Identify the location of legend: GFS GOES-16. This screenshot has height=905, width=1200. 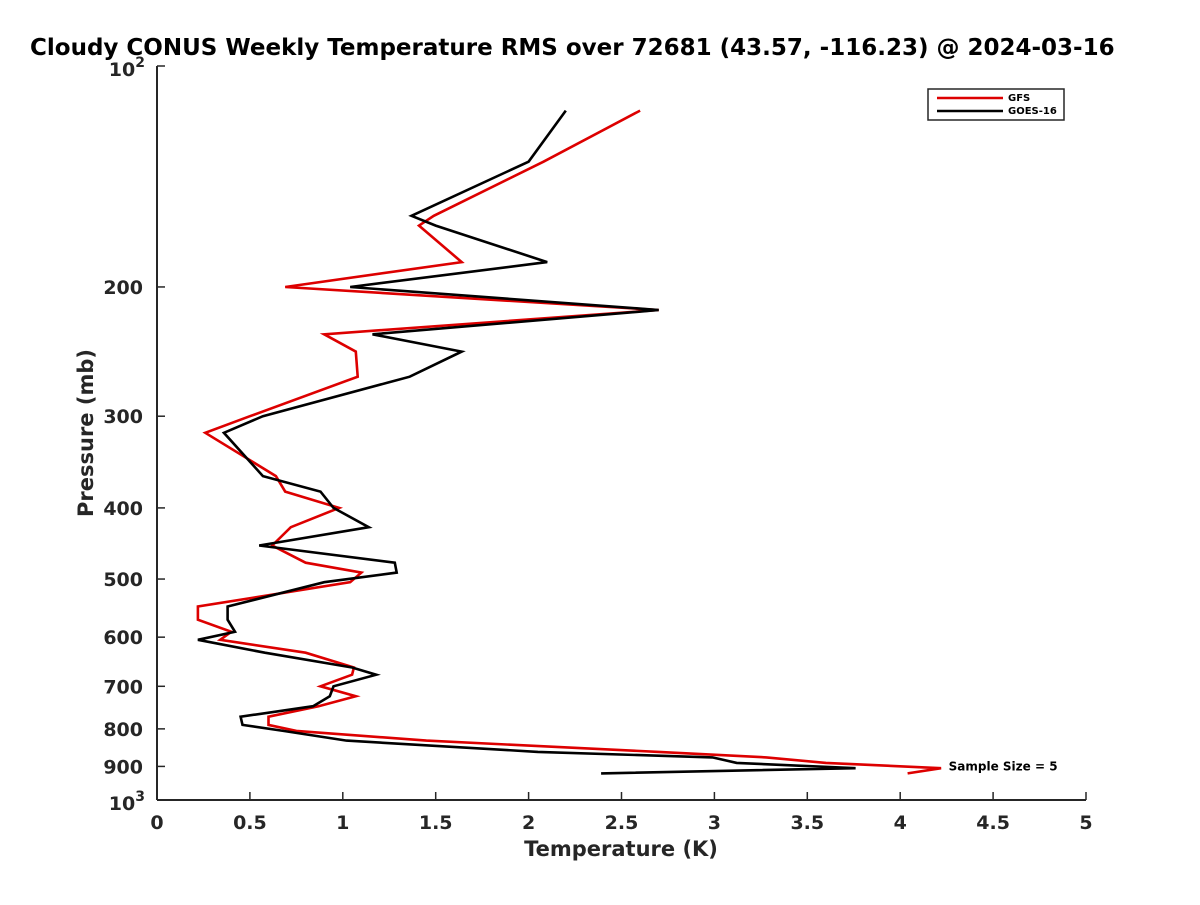
(996, 104).